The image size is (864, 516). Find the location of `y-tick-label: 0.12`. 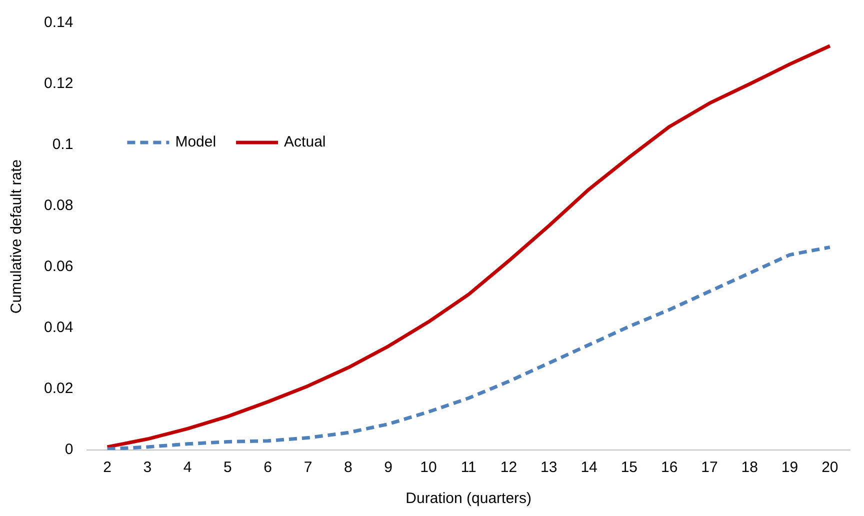

y-tick-label: 0.12 is located at coordinates (59, 83).